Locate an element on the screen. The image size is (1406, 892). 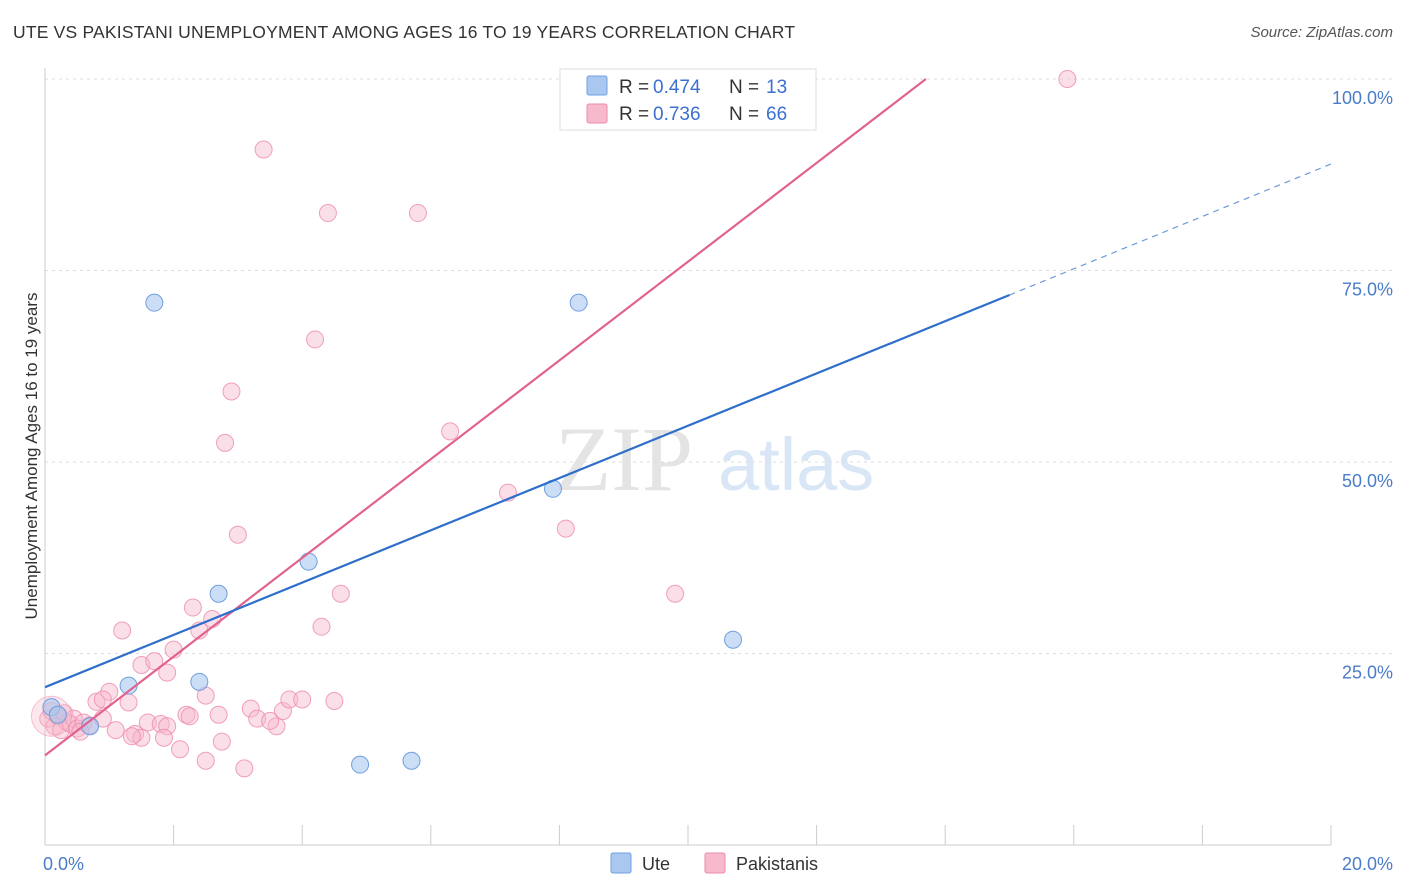
legend-ute-swatch is located at coordinates (597, 85).